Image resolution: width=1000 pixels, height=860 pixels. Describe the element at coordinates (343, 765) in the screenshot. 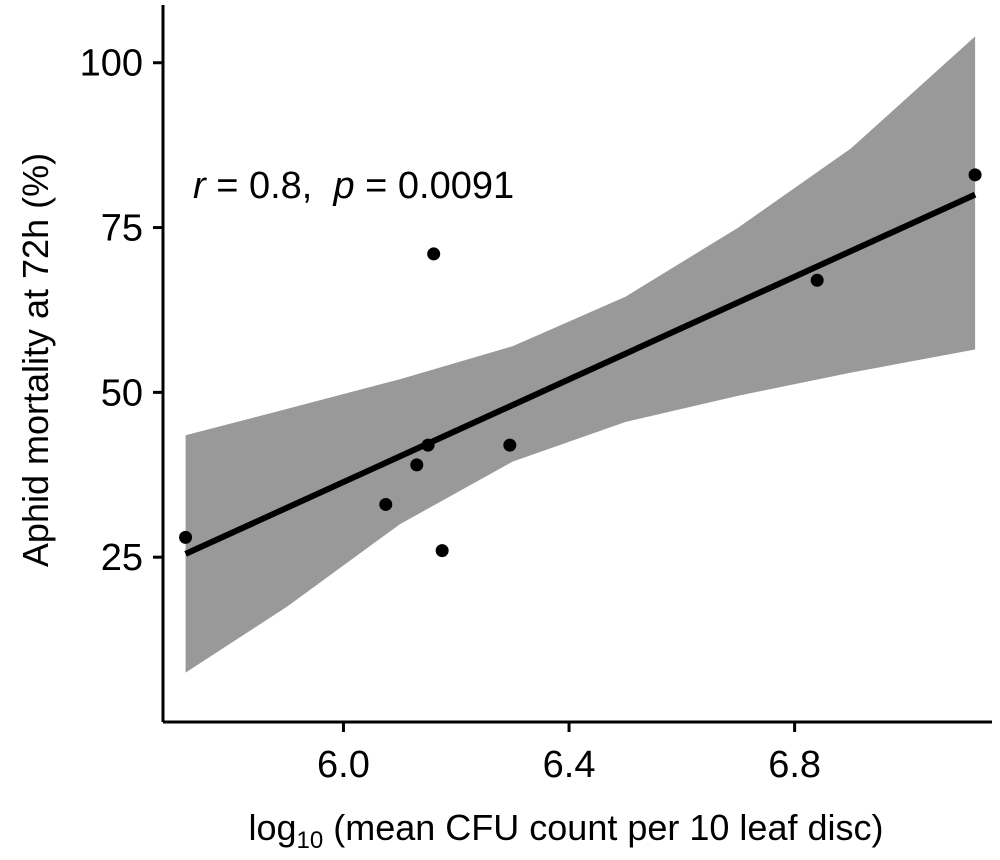

I see `x-tick-label-6.0: 6.0` at that location.